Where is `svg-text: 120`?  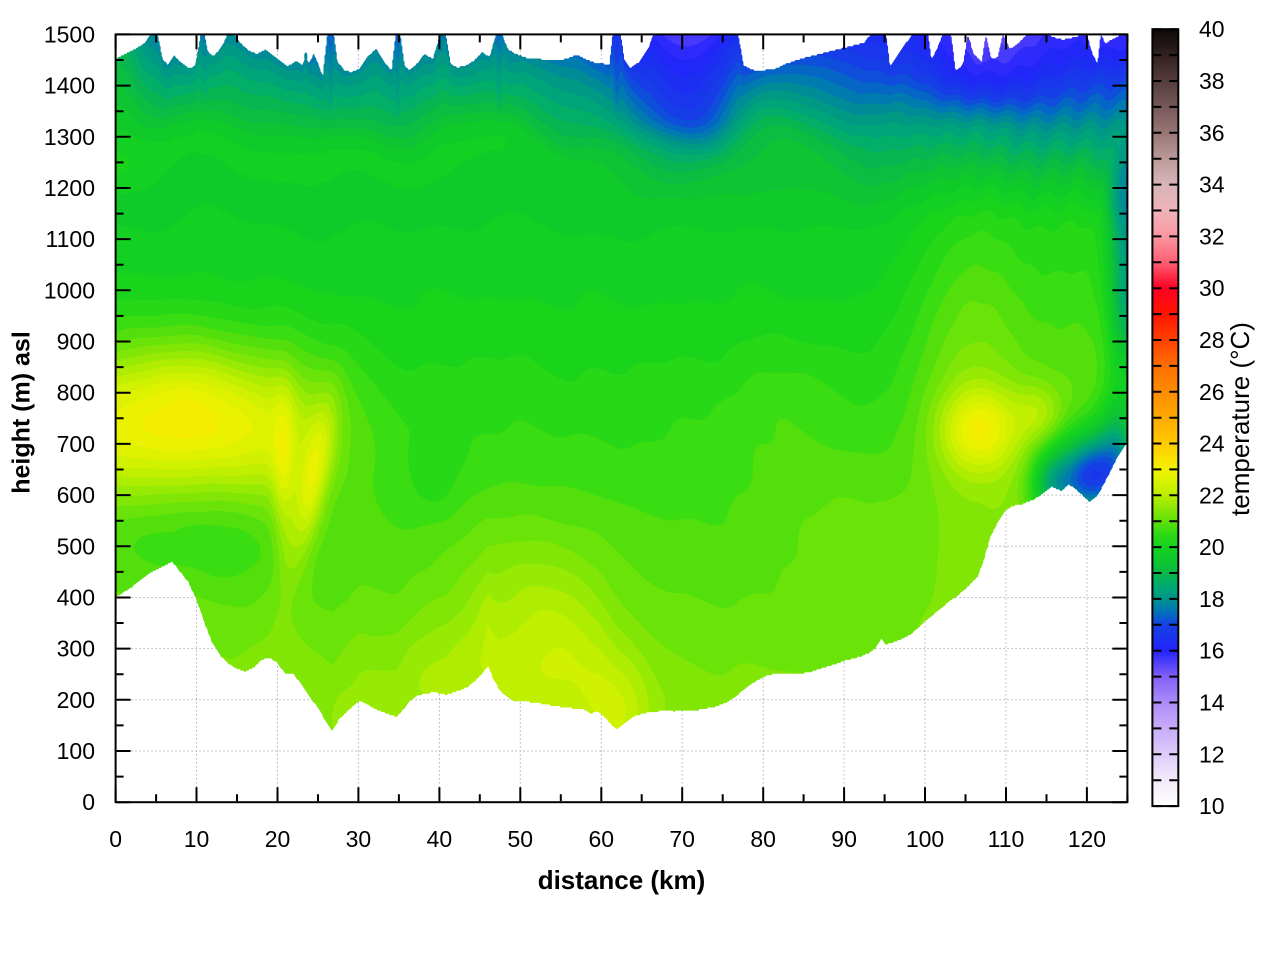 svg-text: 120 is located at coordinates (1087, 839).